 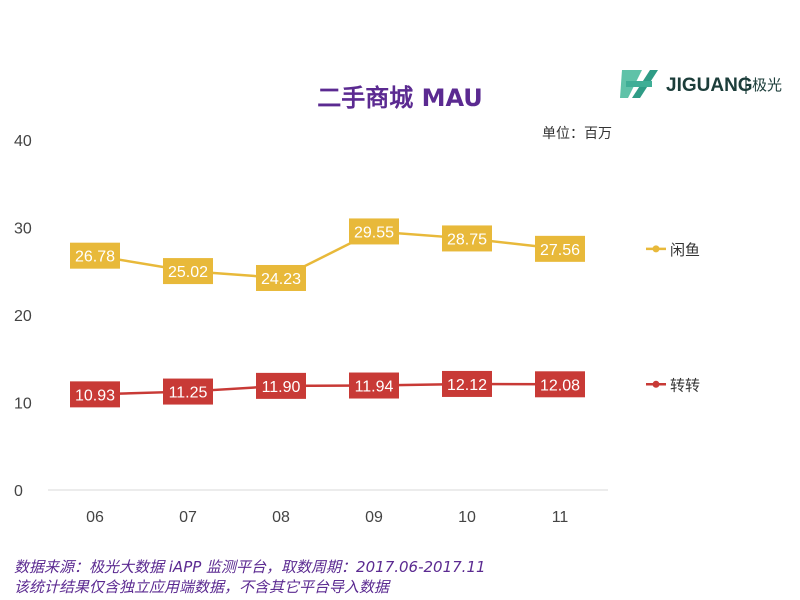 I want to click on data-label-闲鱼-07: 25.02, so click(x=188, y=272).